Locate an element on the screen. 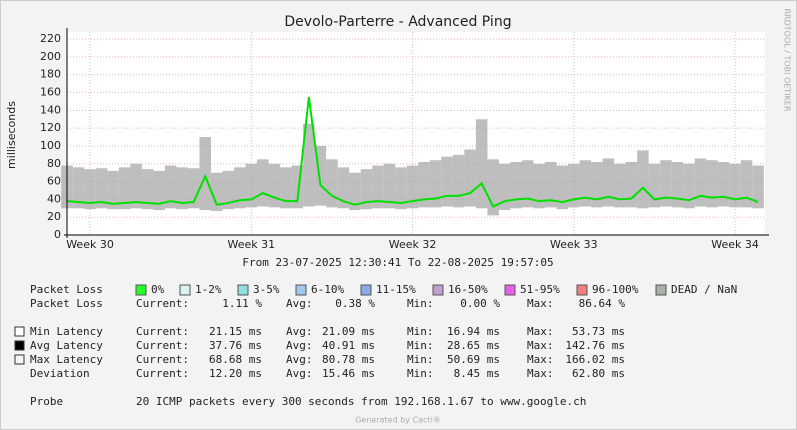 The height and width of the screenshot is (430, 797). y-tick-label: 220 is located at coordinates (50, 38).